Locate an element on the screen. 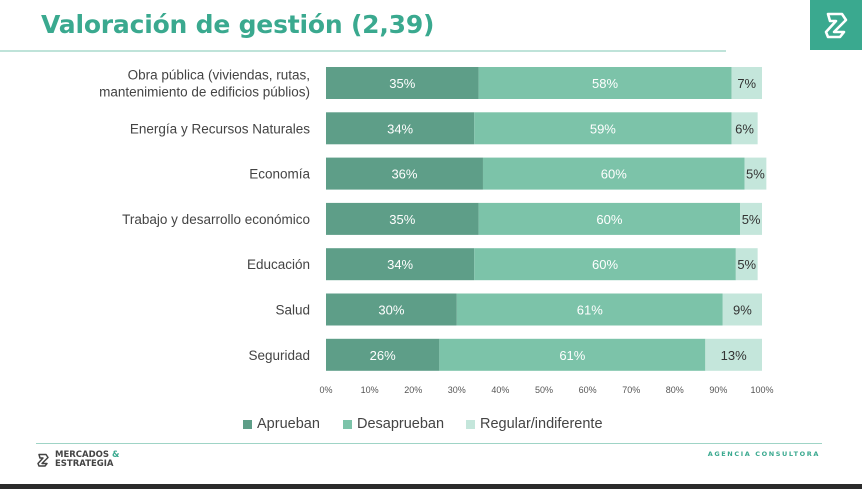 The width and height of the screenshot is (862, 489). category-label-line: Educación is located at coordinates (278, 264).